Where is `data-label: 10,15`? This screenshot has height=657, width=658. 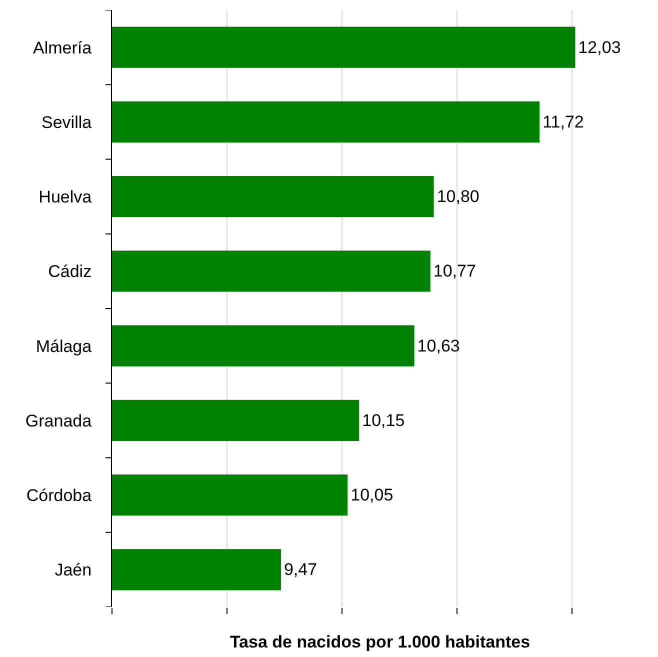 data-label: 10,15 is located at coordinates (383, 420).